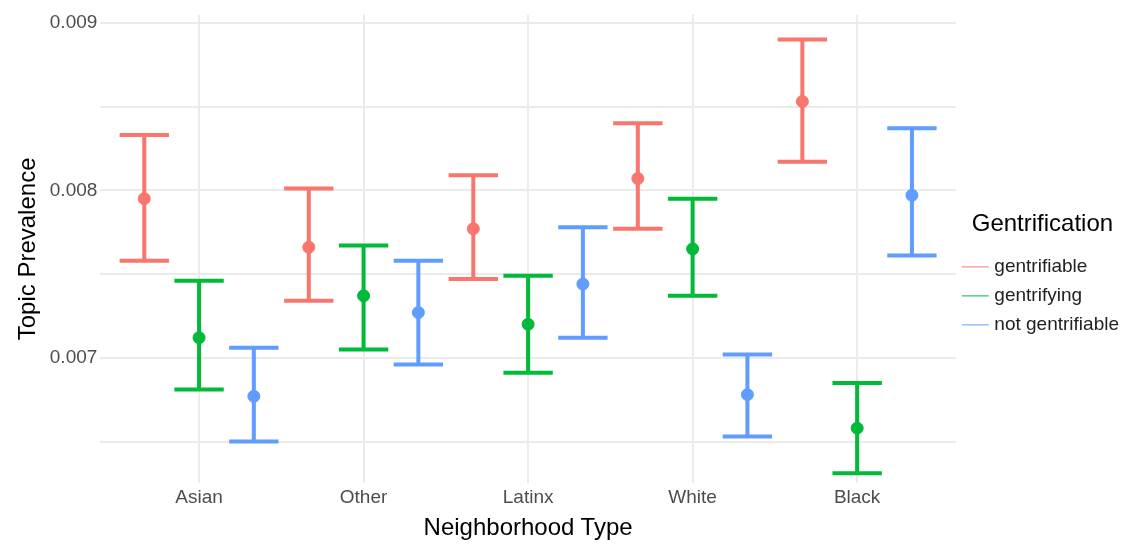 The height and width of the screenshot is (557, 1139). I want to click on x-tick-label: Other, so click(364, 497).